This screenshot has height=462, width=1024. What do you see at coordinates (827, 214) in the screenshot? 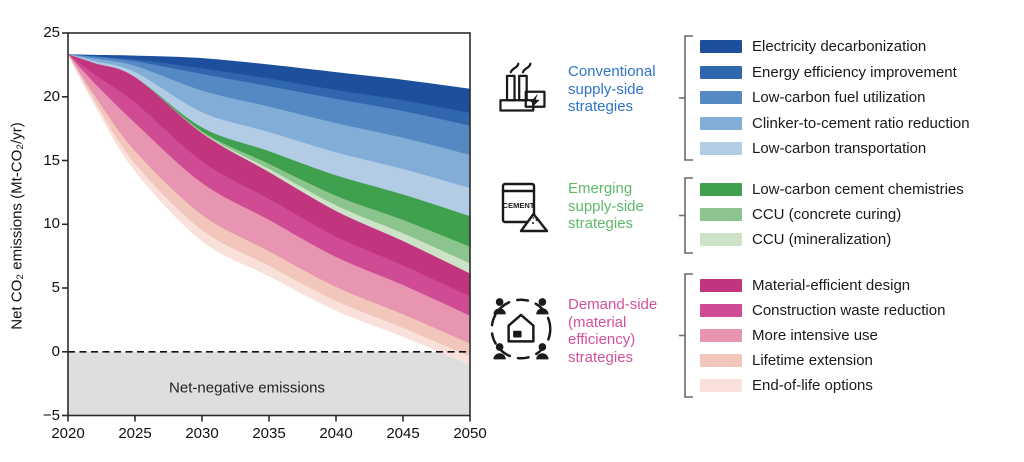
I see `legend-item-label: CCU (concrete curing)` at bounding box center [827, 214].